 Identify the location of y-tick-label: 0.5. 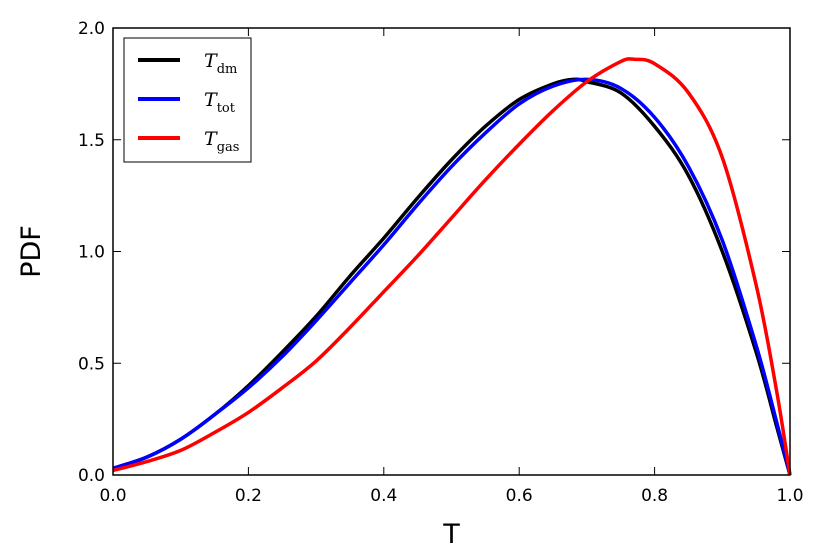
(91, 364).